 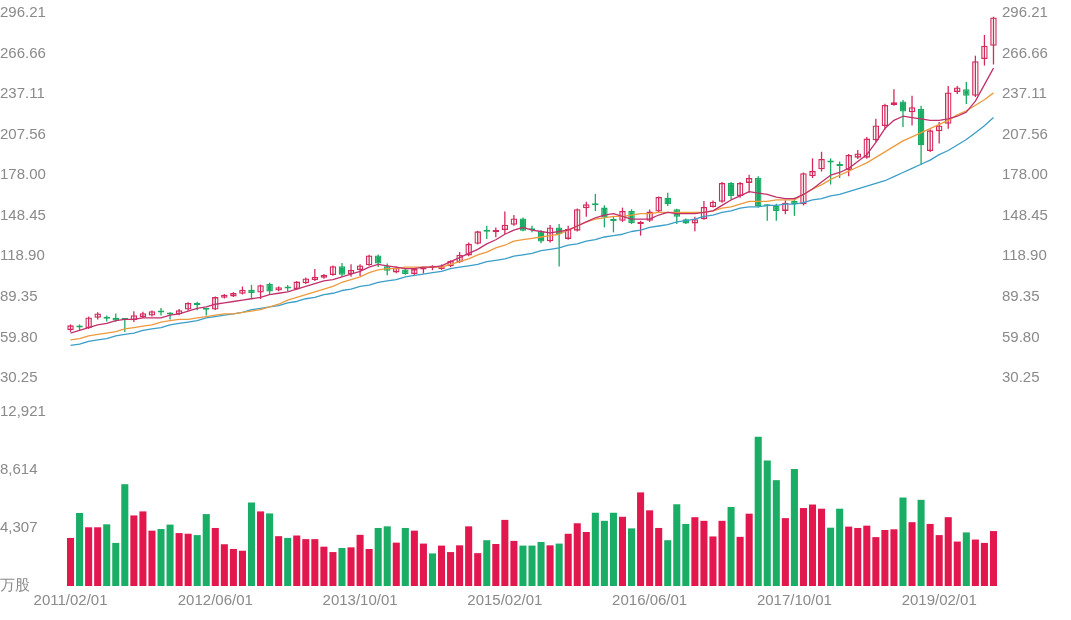 What do you see at coordinates (939, 600) in the screenshot?
I see `x-tick-label: 2019/02/01` at bounding box center [939, 600].